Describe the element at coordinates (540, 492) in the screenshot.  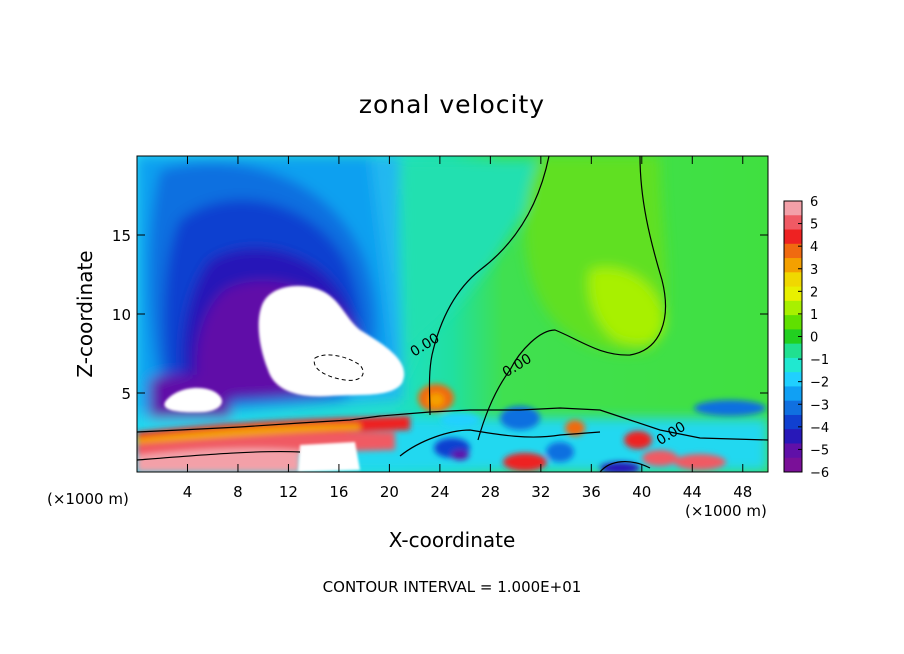
I see `x-tick-label: 32` at that location.